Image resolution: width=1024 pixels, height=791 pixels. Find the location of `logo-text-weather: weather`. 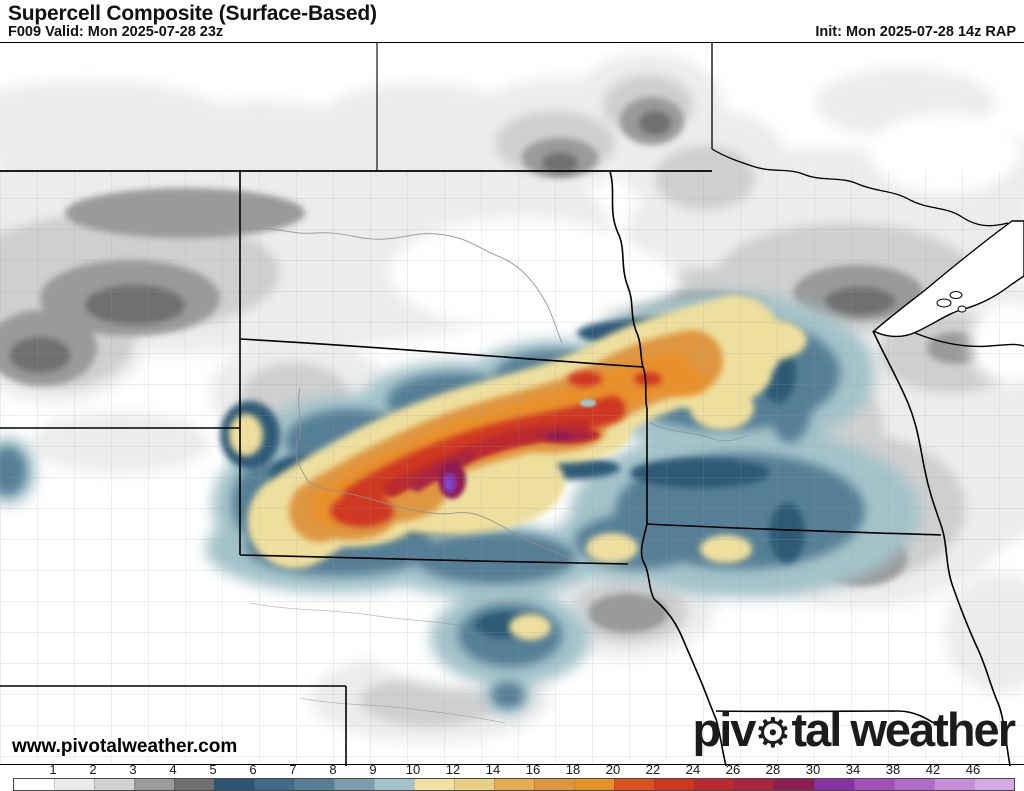

logo-text-weather: weather is located at coordinates (933, 729).